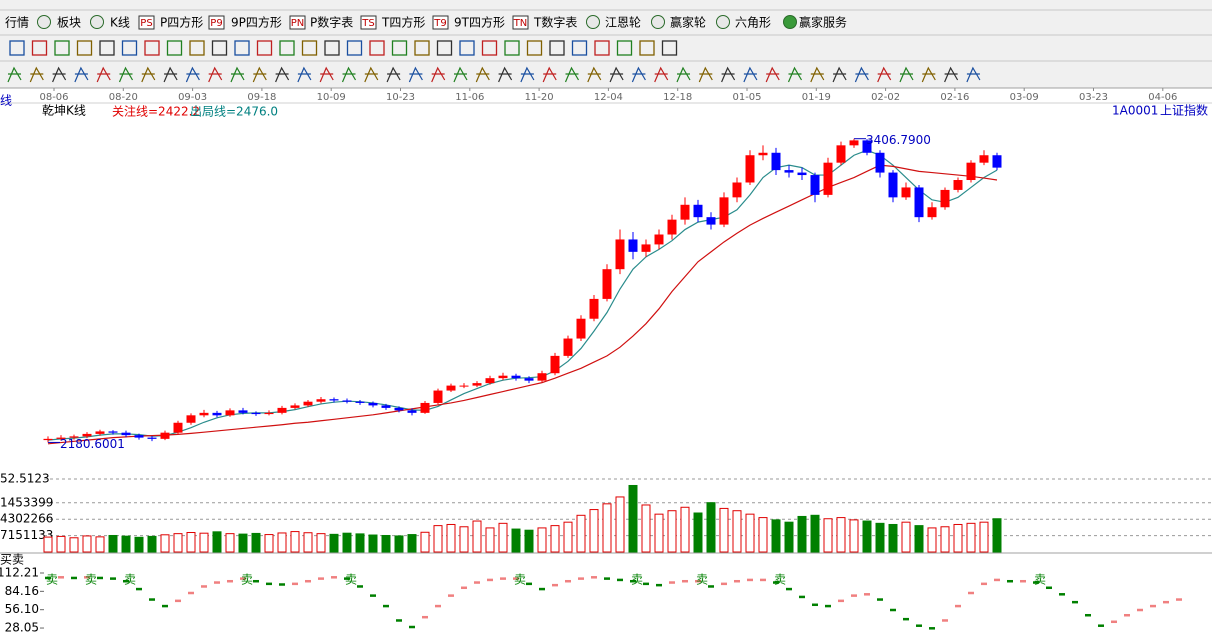 This screenshot has width=1212, height=643. I want to click on menu-item: 赢家服务, so click(823, 22).